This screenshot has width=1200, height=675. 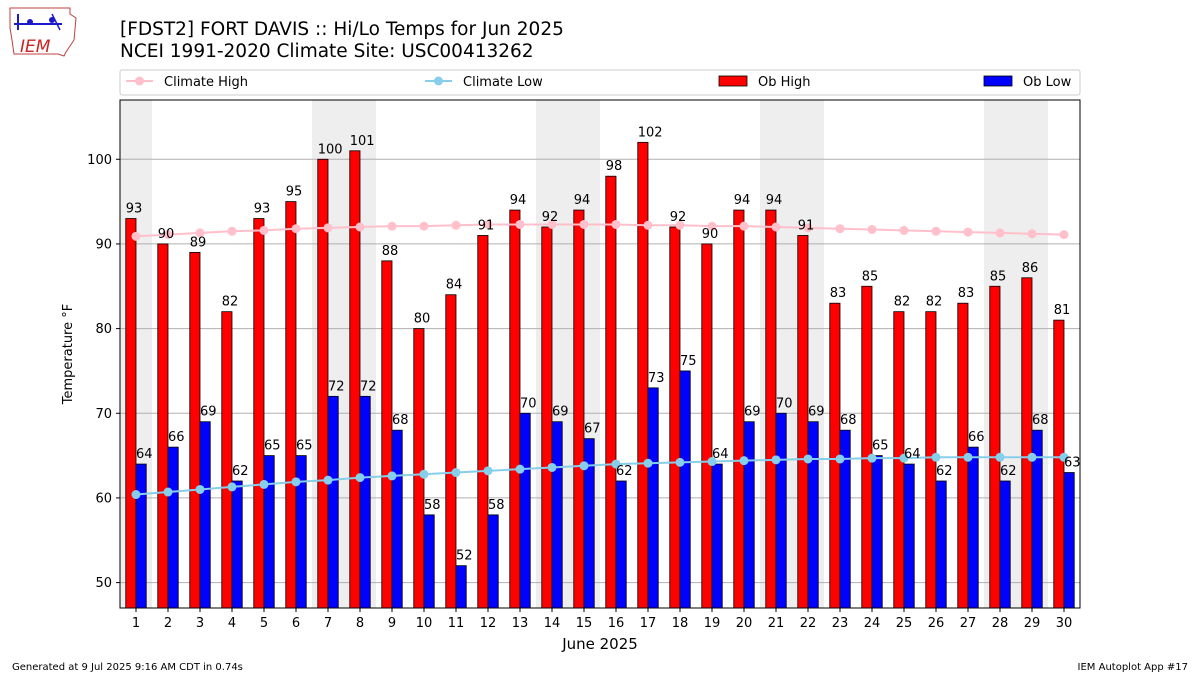 I want to click on ob-high-value-label: 98, so click(x=614, y=166).